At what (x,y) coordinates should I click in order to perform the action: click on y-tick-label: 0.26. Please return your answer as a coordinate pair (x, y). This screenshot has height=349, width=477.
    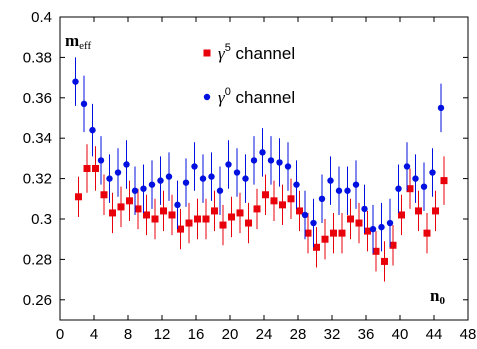
    Looking at the image, I should click on (37, 300).